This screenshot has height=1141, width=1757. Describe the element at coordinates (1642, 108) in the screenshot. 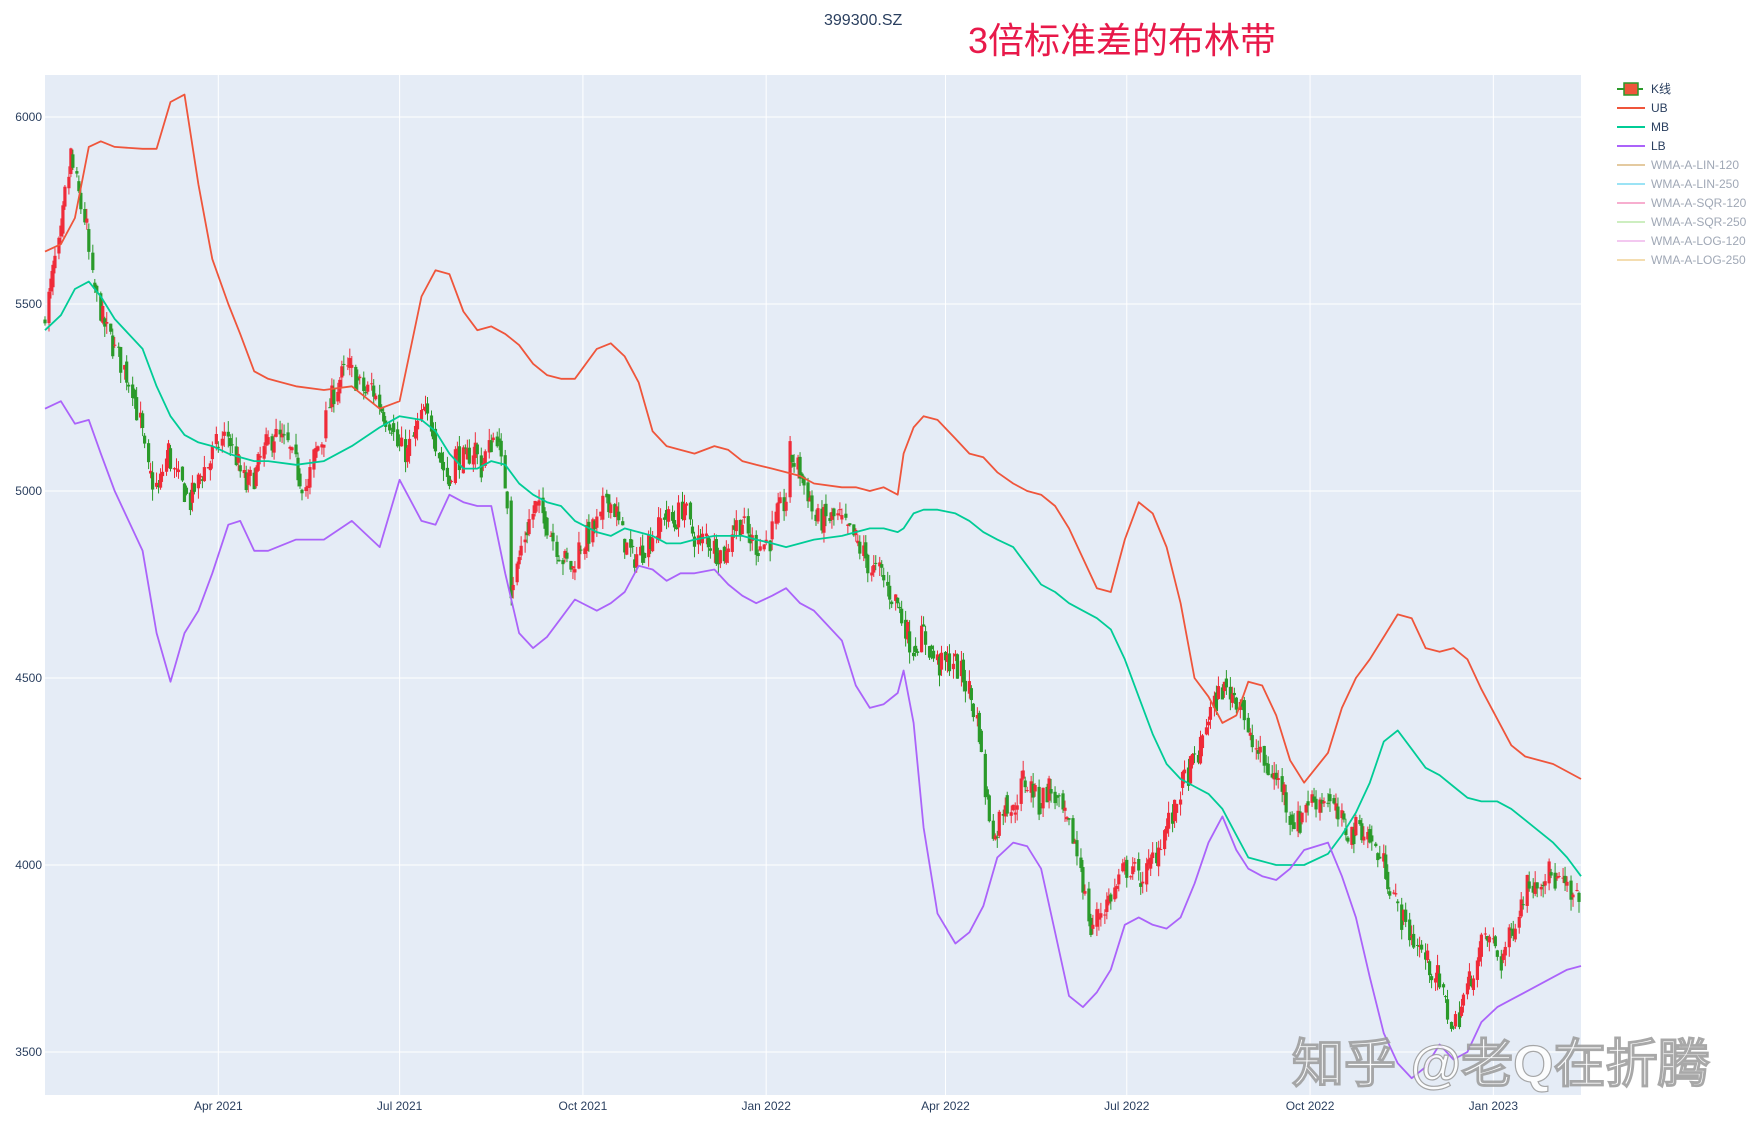

I see `legend-item: UB` at that location.